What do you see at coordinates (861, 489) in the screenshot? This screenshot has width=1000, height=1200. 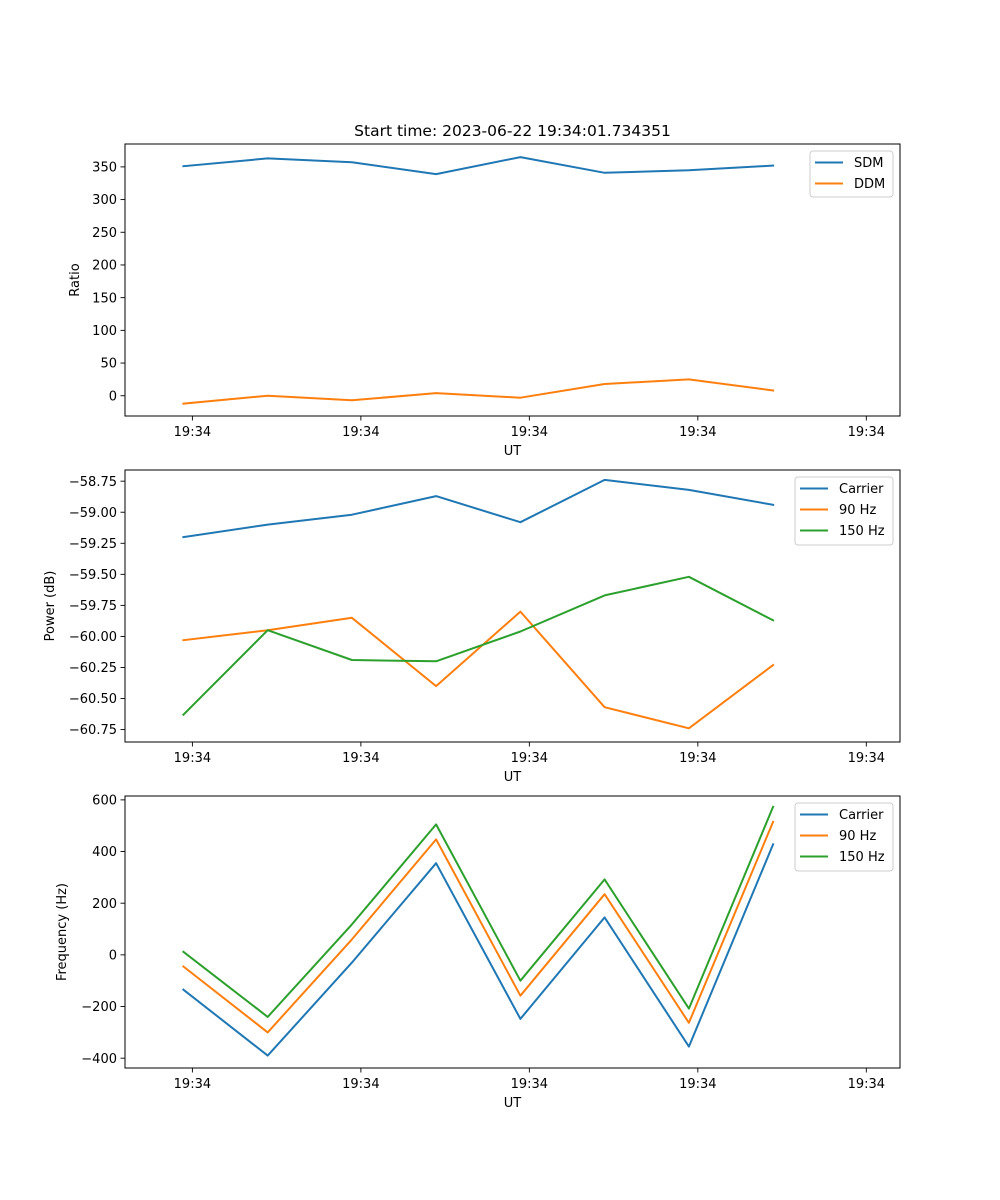 I see `chart-2-legend-label-carrier: Carrier` at bounding box center [861, 489].